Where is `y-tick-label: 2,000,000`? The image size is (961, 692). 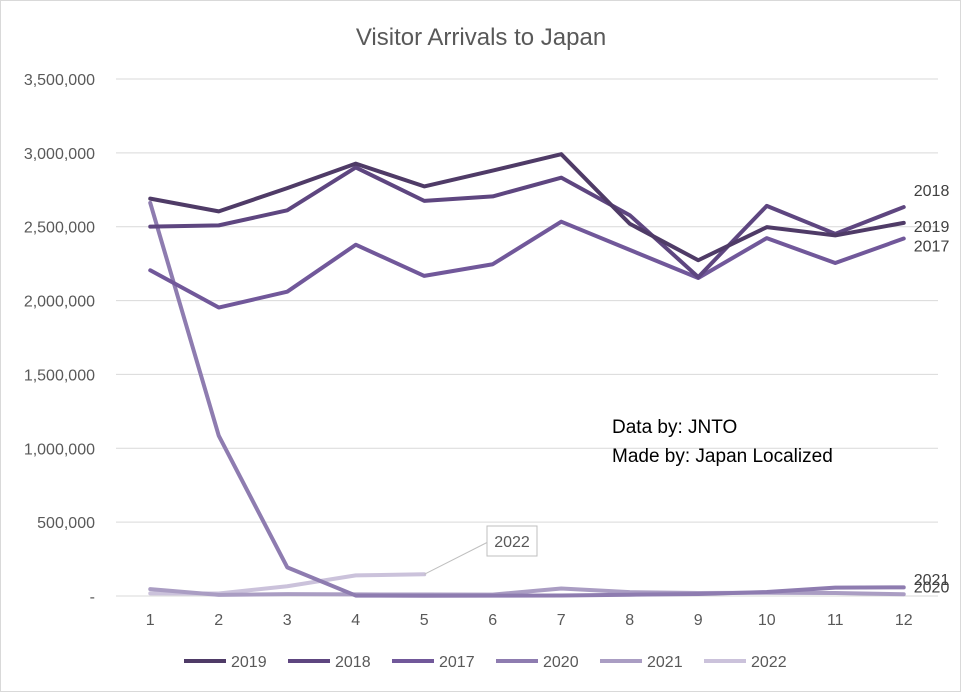
y-tick-label: 2,000,000 is located at coordinates (59, 302).